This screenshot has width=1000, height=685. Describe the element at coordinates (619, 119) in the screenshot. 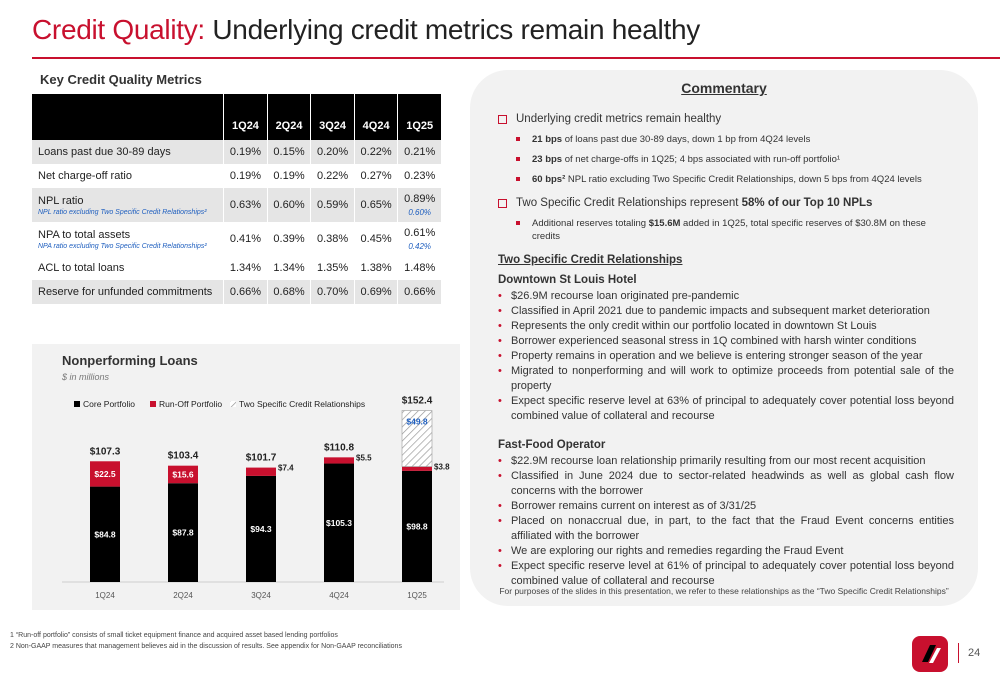

I see `point-text: Underlying credit metrics remain healthy` at that location.